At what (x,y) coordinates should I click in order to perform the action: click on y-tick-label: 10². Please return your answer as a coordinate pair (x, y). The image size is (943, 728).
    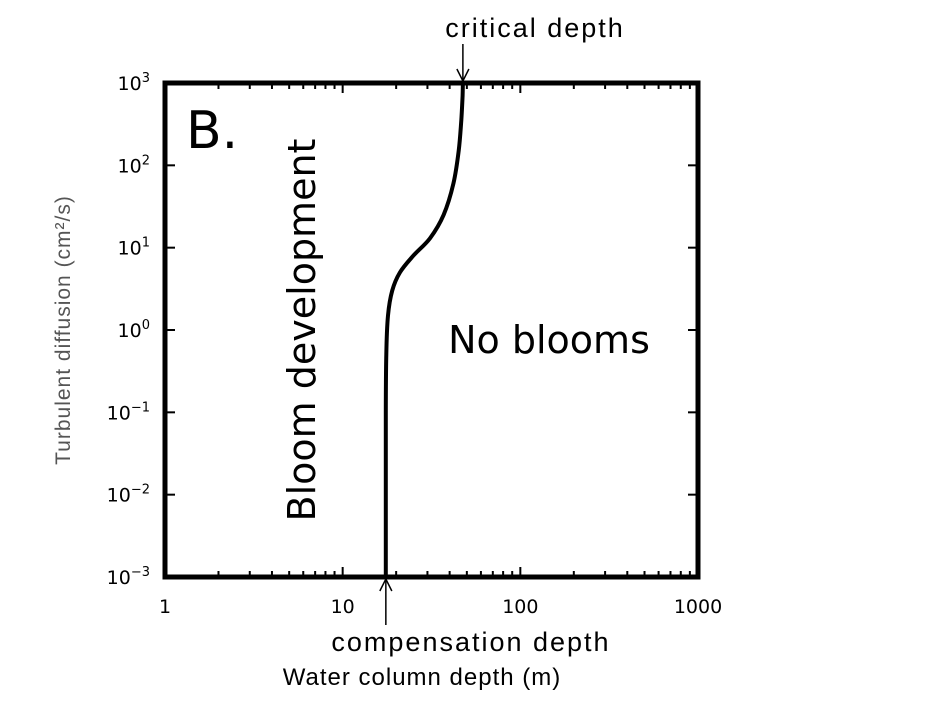
    Looking at the image, I should click on (134, 165).